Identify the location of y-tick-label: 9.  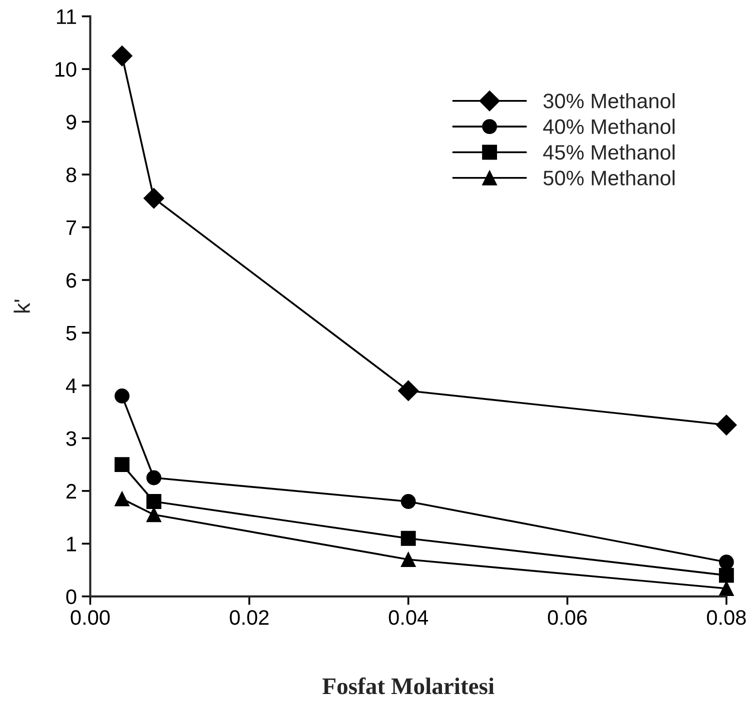
(71, 122).